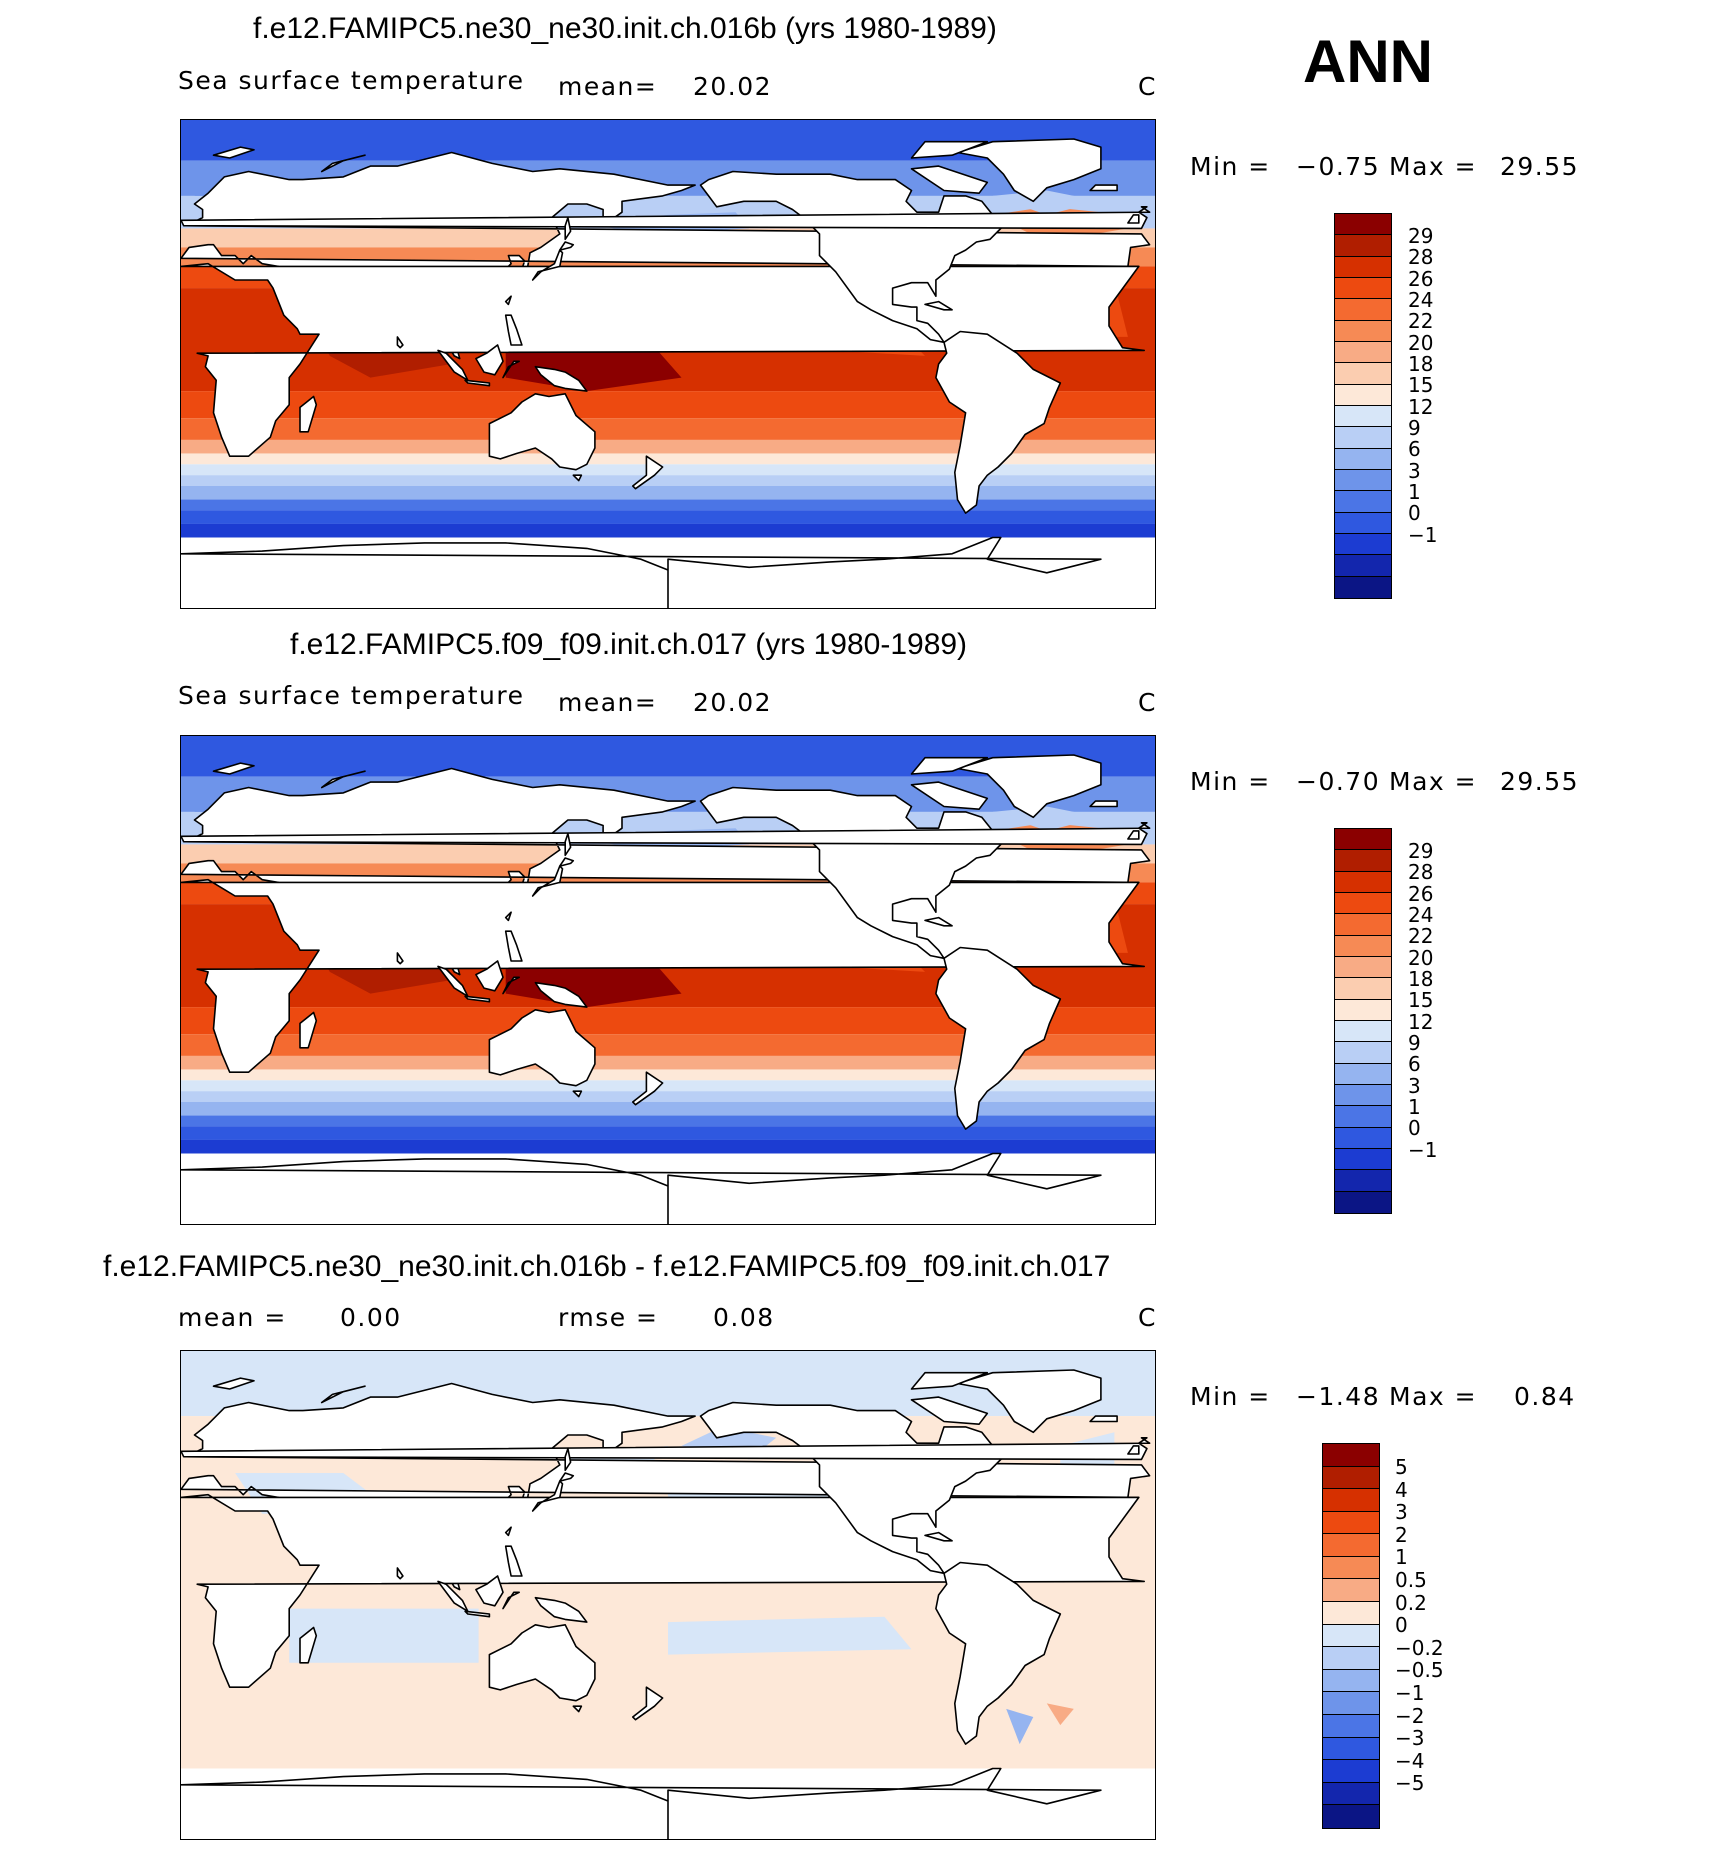 Image resolution: width=1710 pixels, height=1869 pixels. I want to click on colorbar-label: 12, so click(1421, 406).